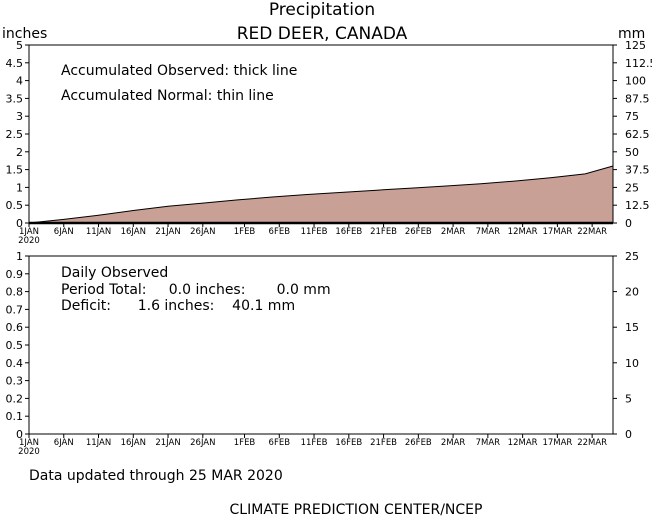  What do you see at coordinates (114, 273) in the screenshot?
I see `daily-observed-note: Daily Observed` at bounding box center [114, 273].